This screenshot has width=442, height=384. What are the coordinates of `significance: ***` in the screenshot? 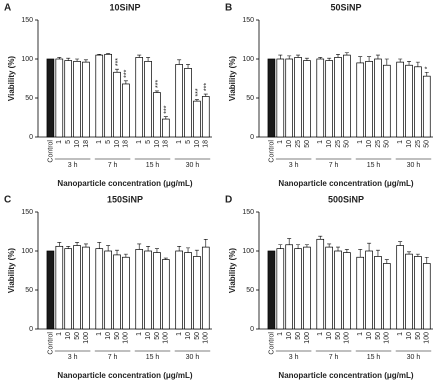 It's located at (198, 92).